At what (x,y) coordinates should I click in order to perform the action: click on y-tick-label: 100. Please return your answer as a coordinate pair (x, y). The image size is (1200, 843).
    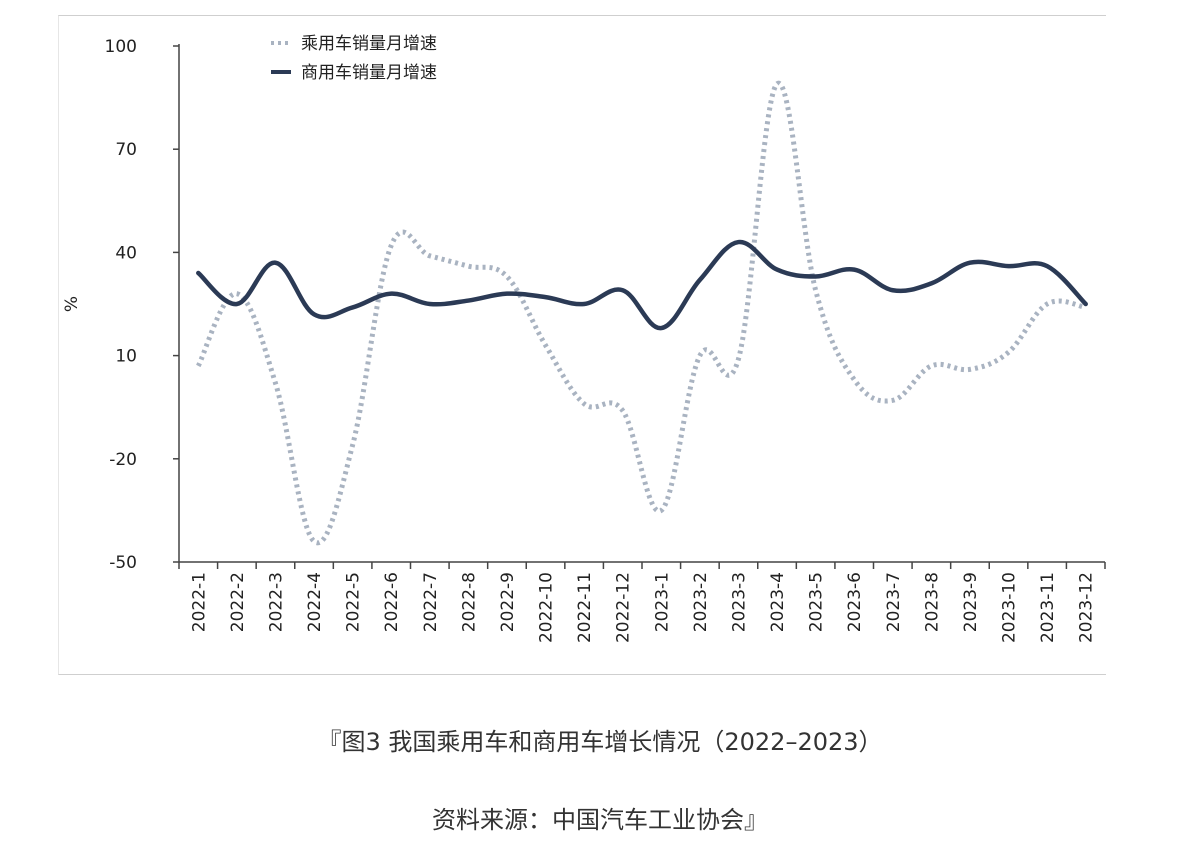
    Looking at the image, I should click on (121, 47).